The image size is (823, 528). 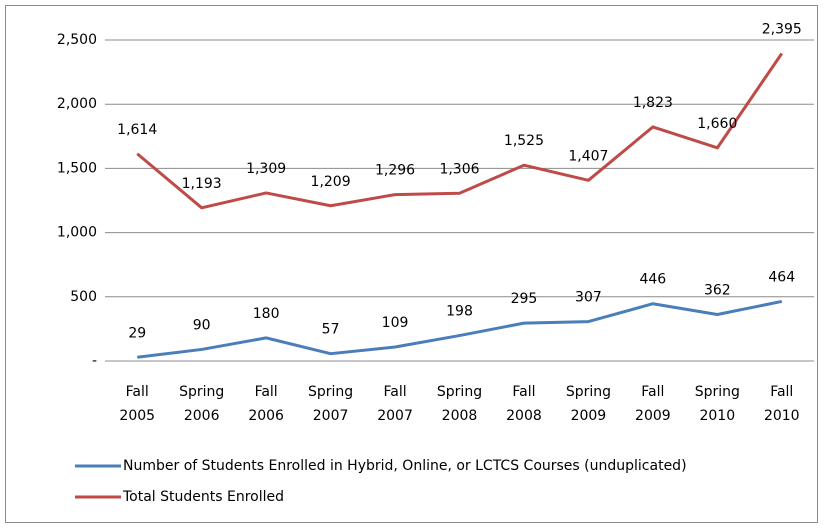 I want to click on data-label: 1,296, so click(x=395, y=171).